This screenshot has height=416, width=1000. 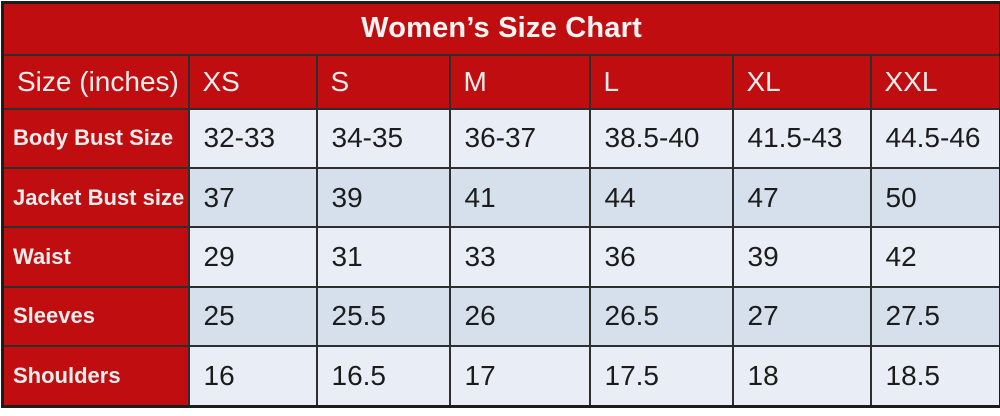 I want to click on cell-value: 36-37, so click(x=519, y=138).